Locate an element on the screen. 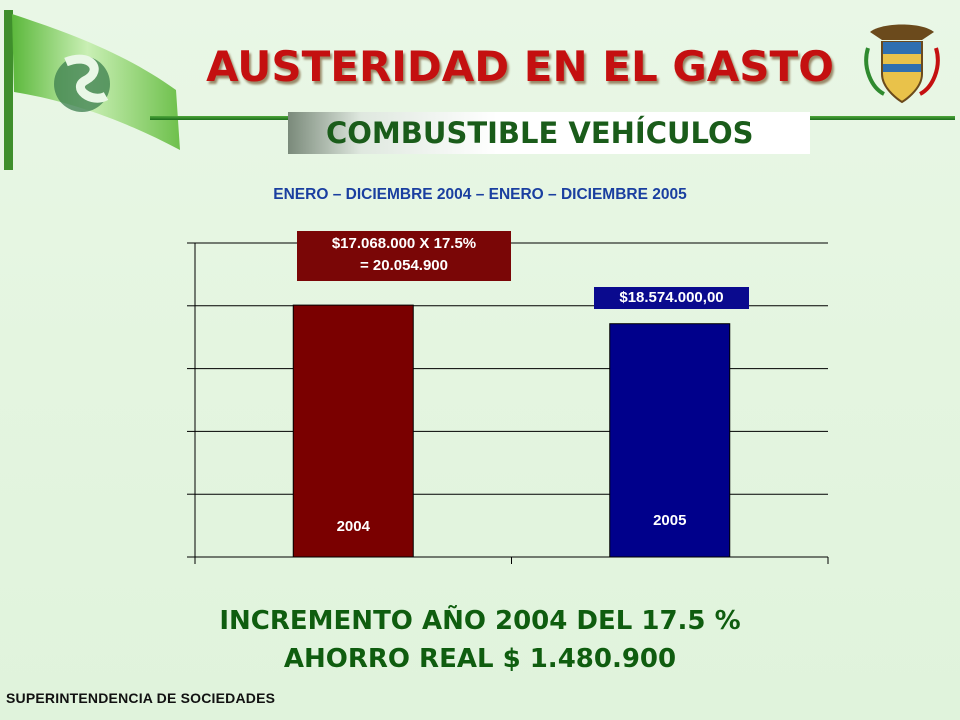 The width and height of the screenshot is (960, 720). bar-2004 is located at coordinates (353, 431).